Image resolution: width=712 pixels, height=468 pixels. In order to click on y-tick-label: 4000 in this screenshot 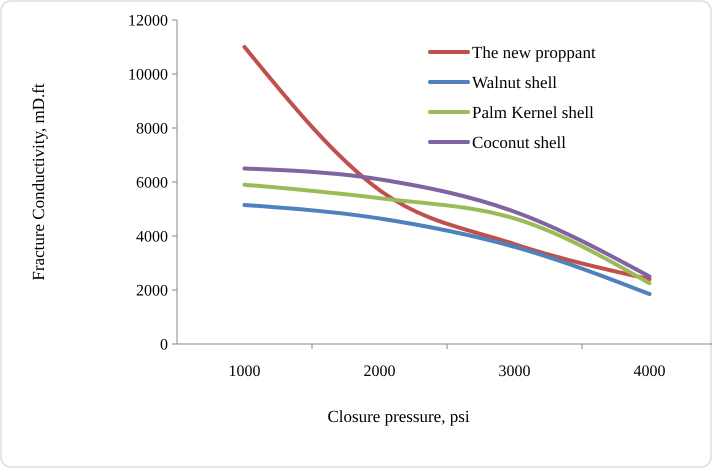, I will do `click(152, 237)`.